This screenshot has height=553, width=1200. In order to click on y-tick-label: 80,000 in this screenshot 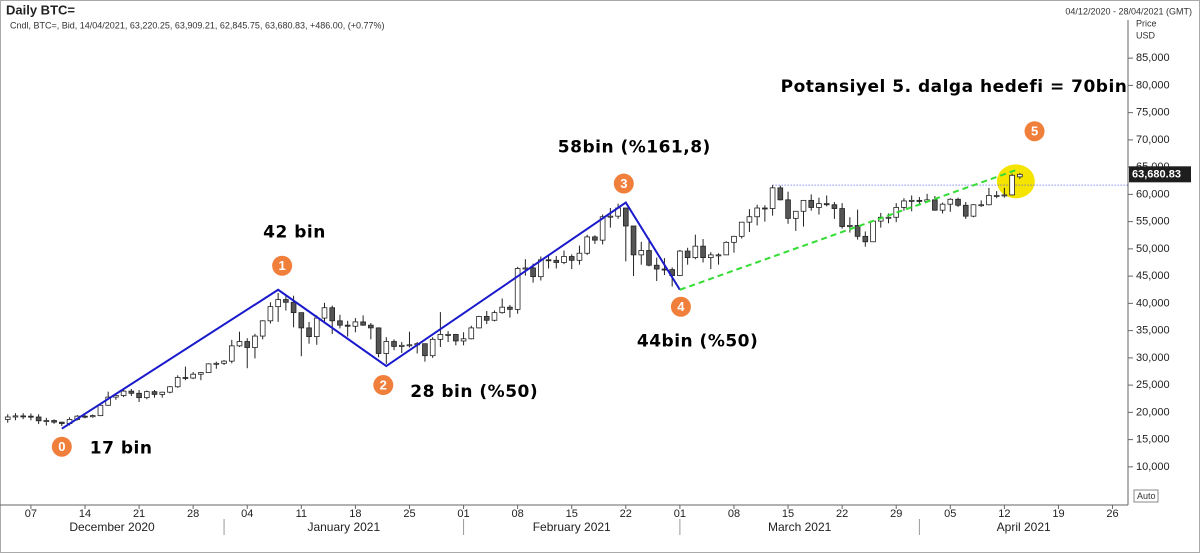, I will do `click(1153, 85)`.